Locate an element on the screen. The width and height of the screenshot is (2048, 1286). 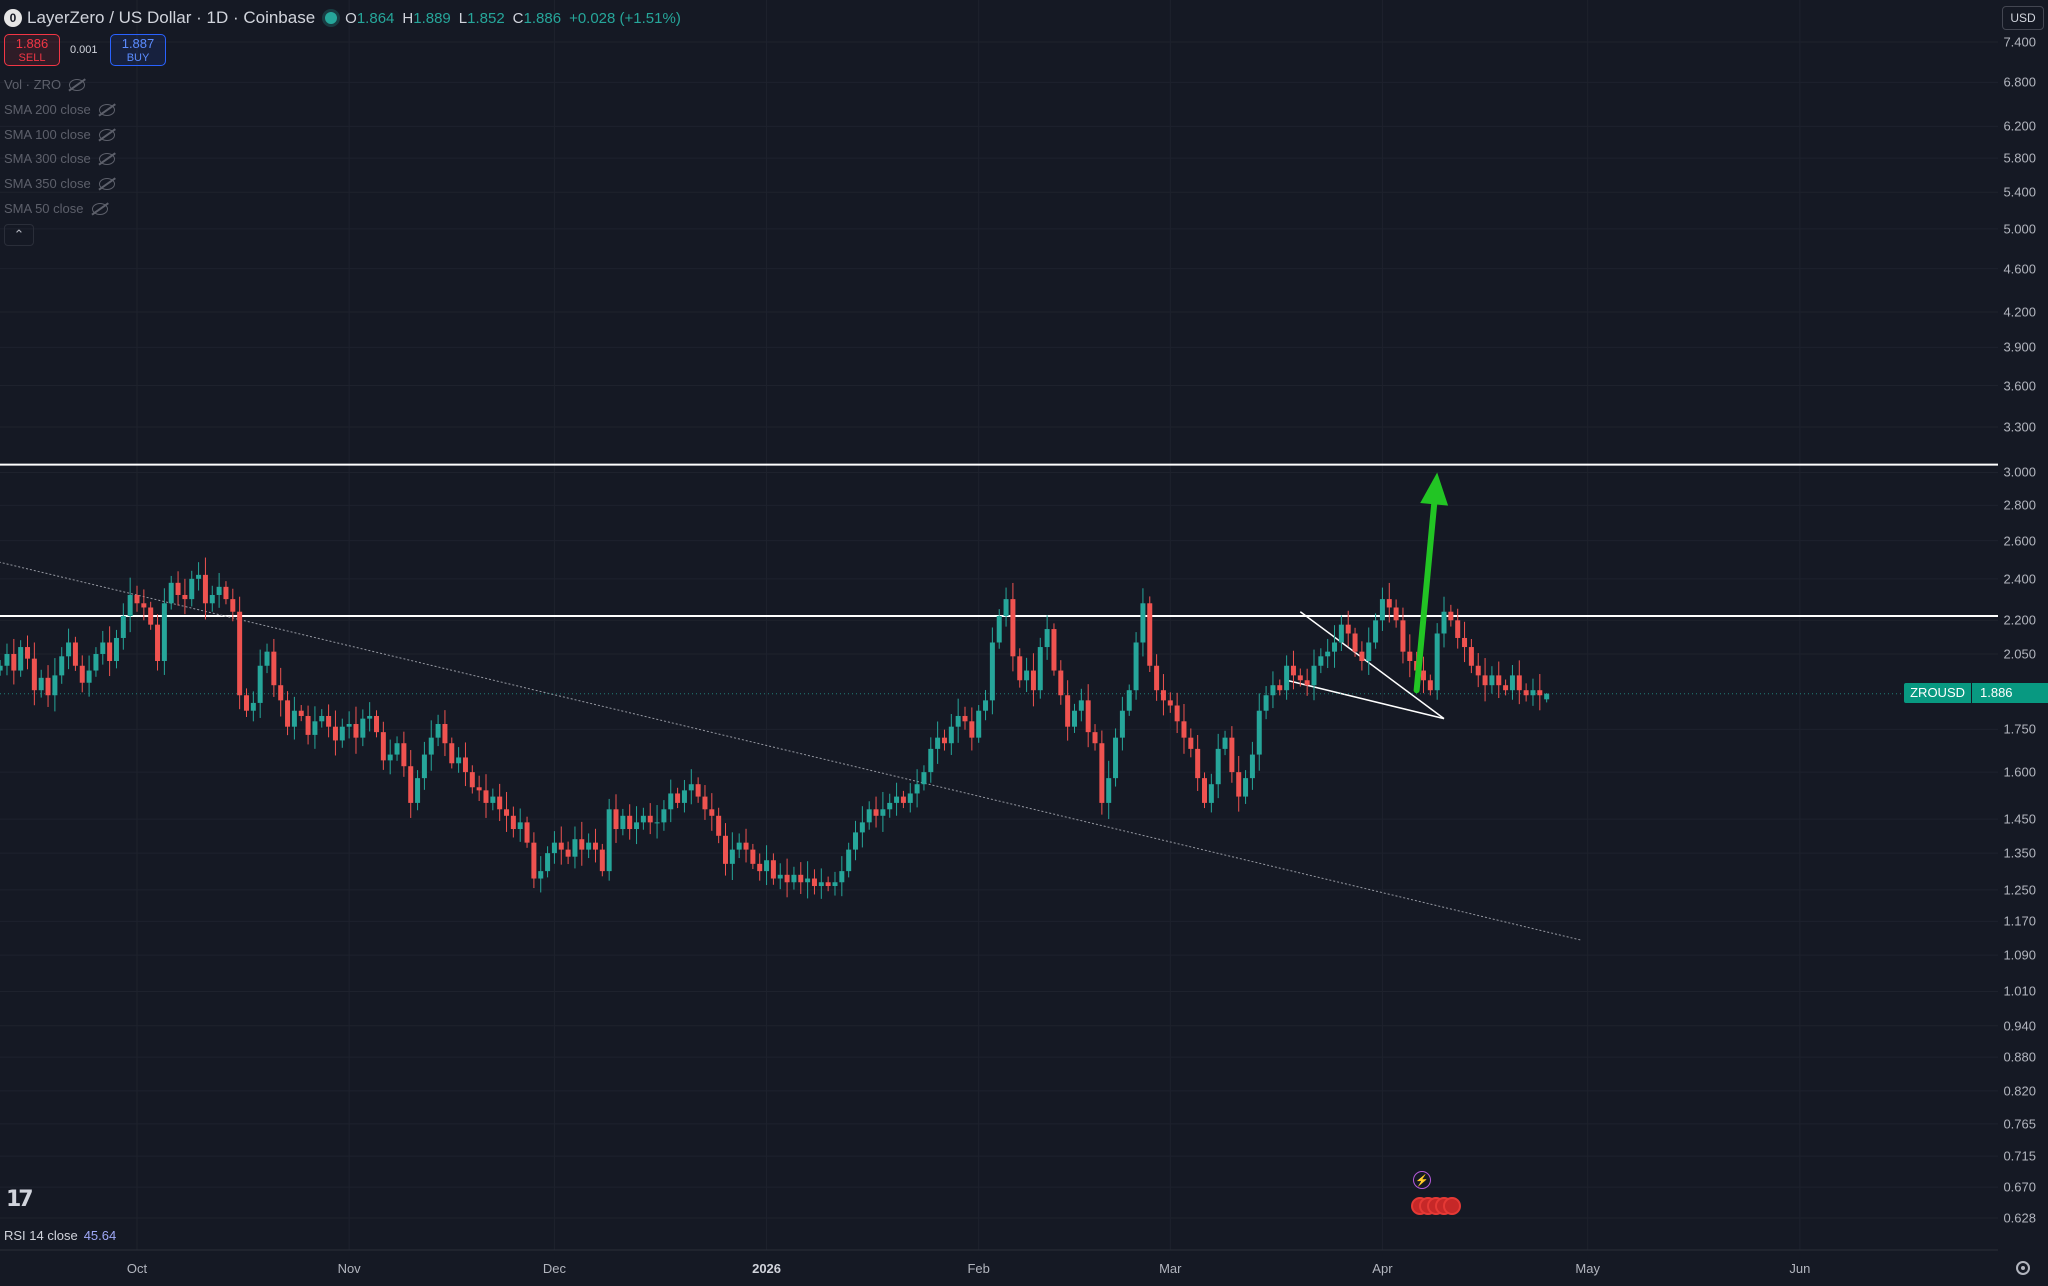
price-tick-label: 3.000 is located at coordinates (2019, 472).